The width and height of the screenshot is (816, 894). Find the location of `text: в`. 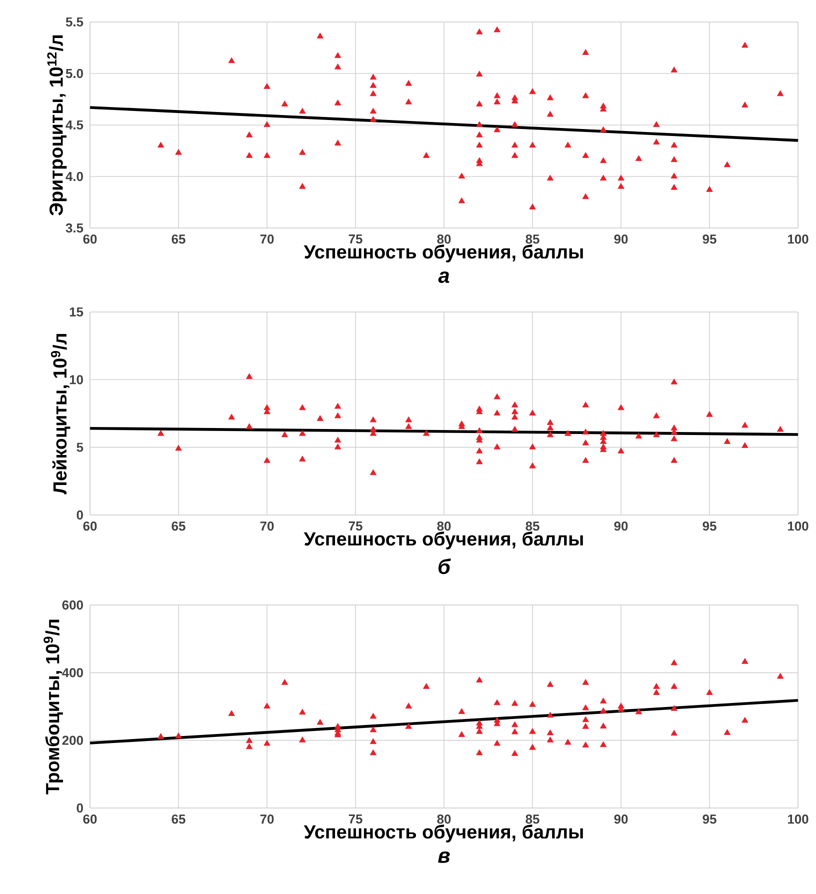

text: в is located at coordinates (444, 857).